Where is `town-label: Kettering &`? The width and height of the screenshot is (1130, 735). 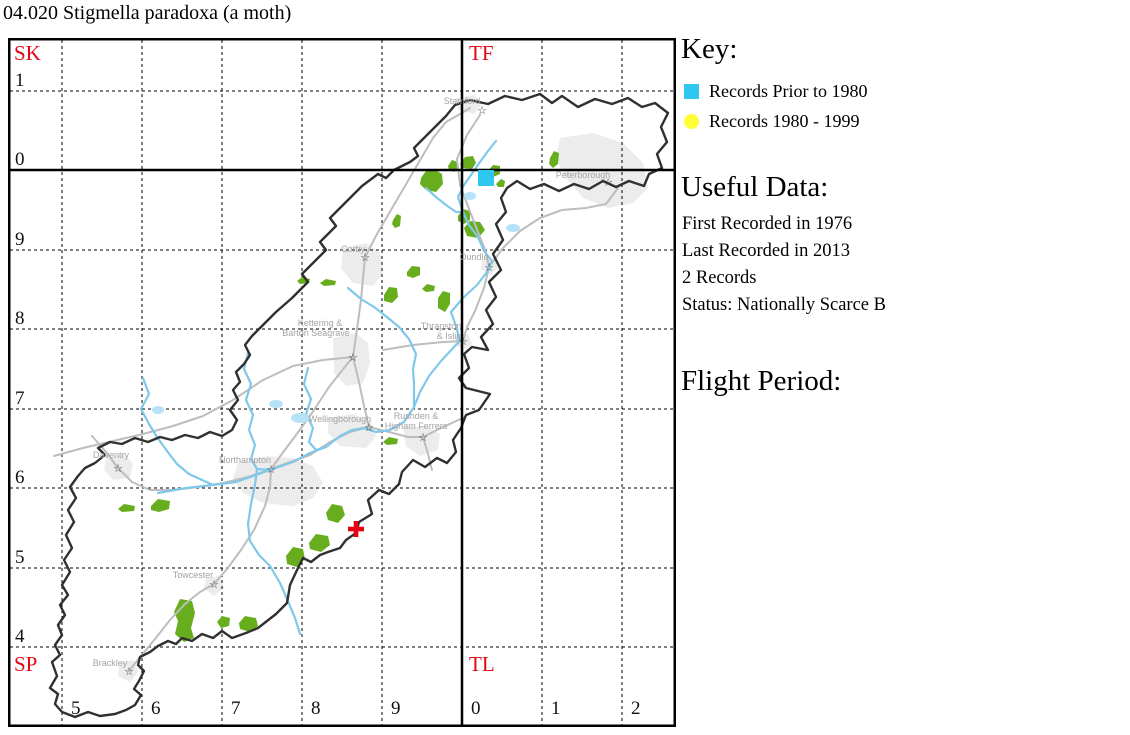 town-label: Kettering & is located at coordinates (320, 323).